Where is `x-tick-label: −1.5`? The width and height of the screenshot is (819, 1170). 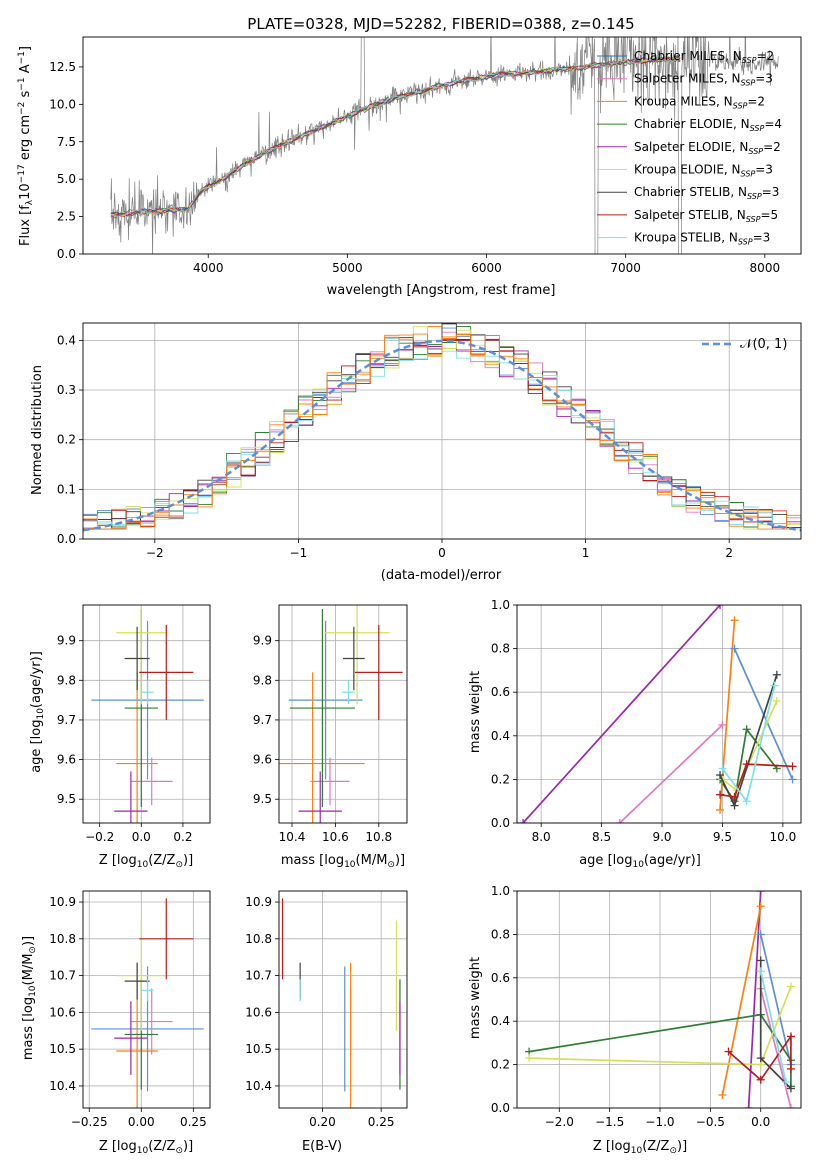 x-tick-label: −1.5 is located at coordinates (609, 1122).